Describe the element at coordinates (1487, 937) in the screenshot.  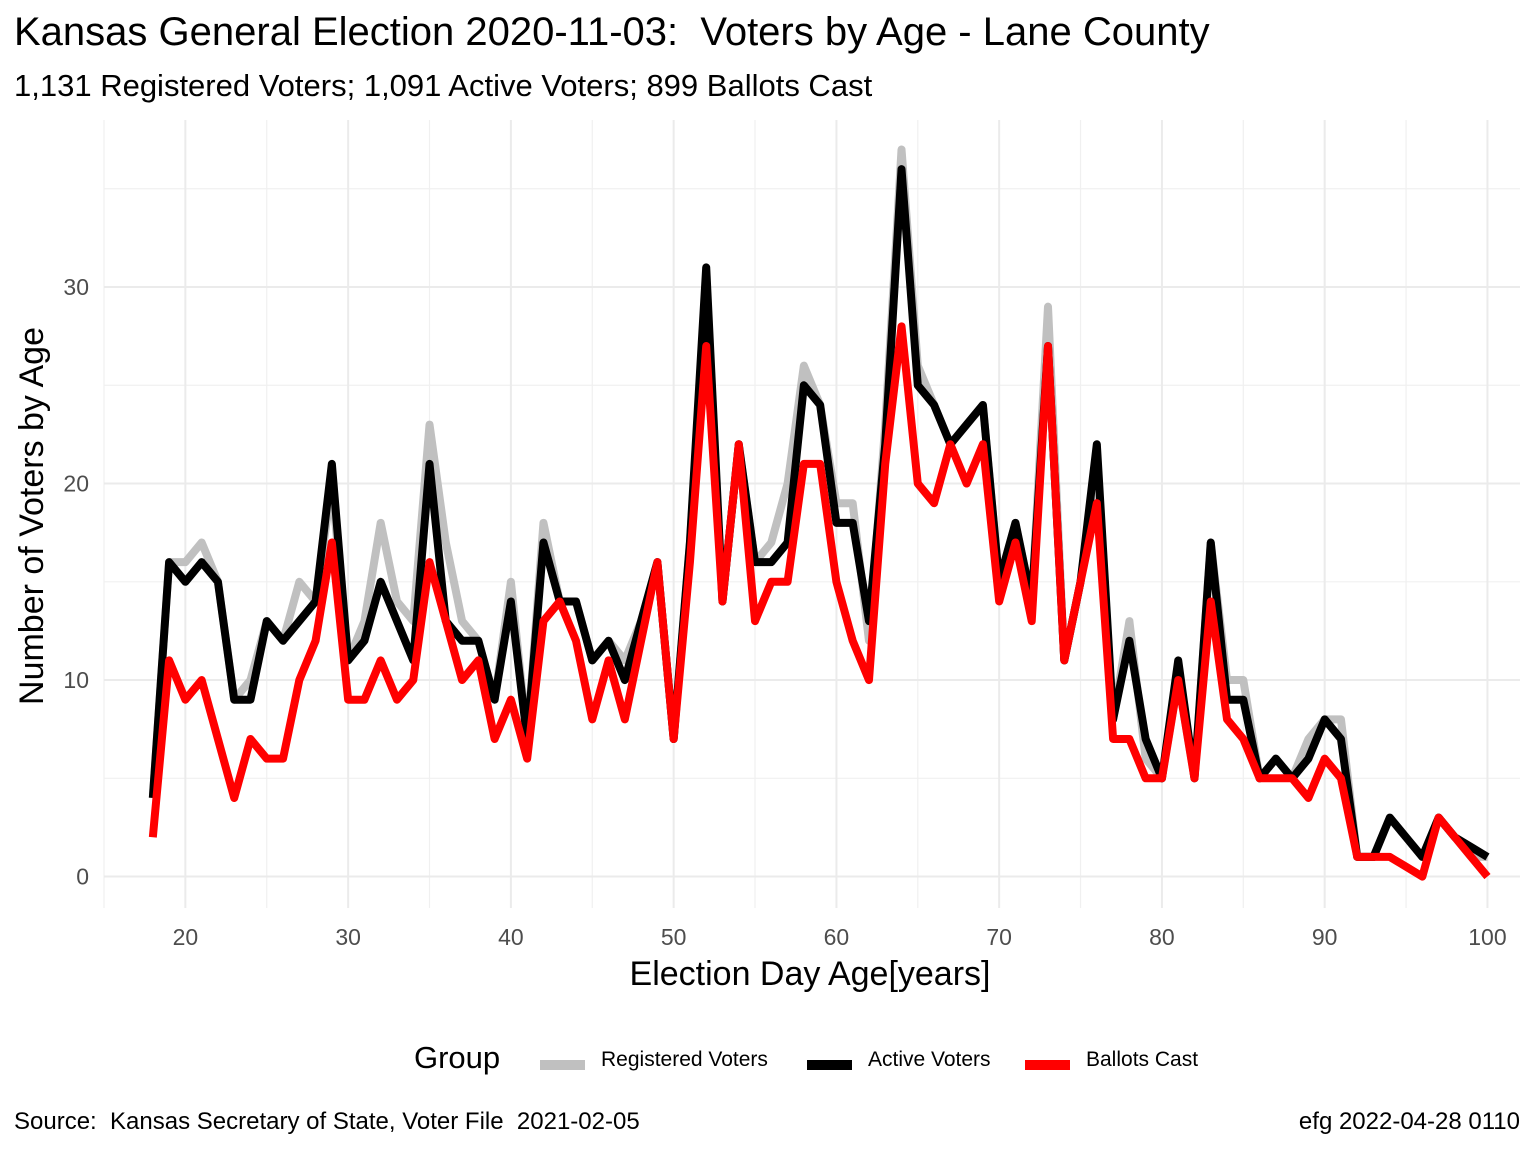
I see `x-tick-label: 100` at that location.